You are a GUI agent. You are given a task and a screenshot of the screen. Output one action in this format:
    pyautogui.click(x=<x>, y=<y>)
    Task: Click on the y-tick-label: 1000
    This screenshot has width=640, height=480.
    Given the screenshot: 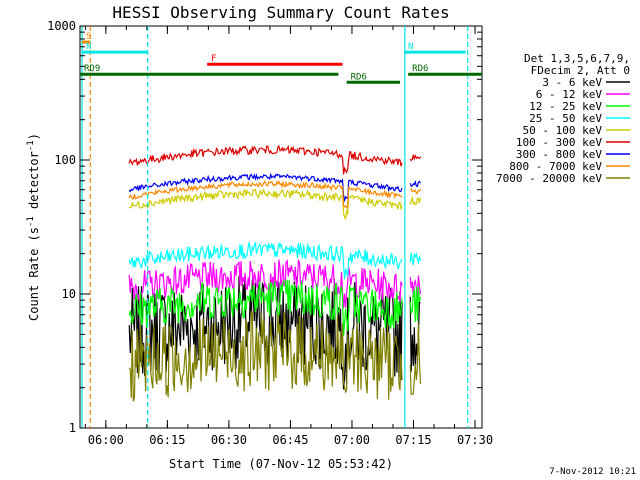 What is the action you would take?
    pyautogui.click(x=61, y=26)
    